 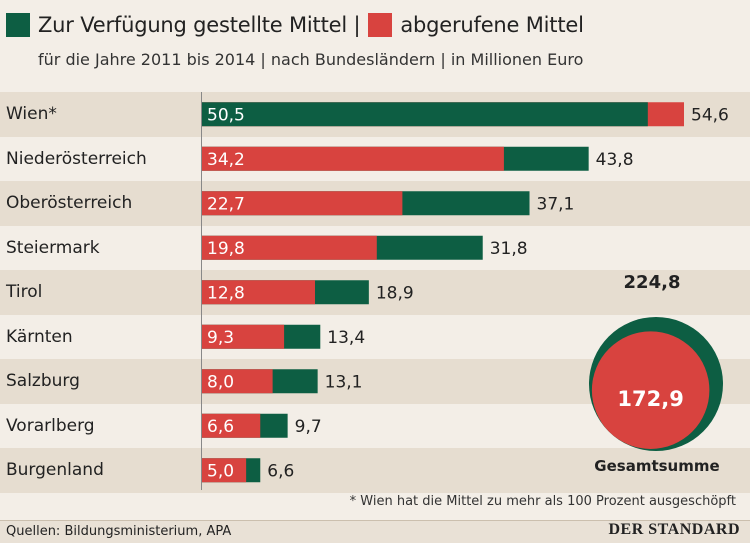 I want to click on bar-value-label-outside: 43,8, so click(x=615, y=160).